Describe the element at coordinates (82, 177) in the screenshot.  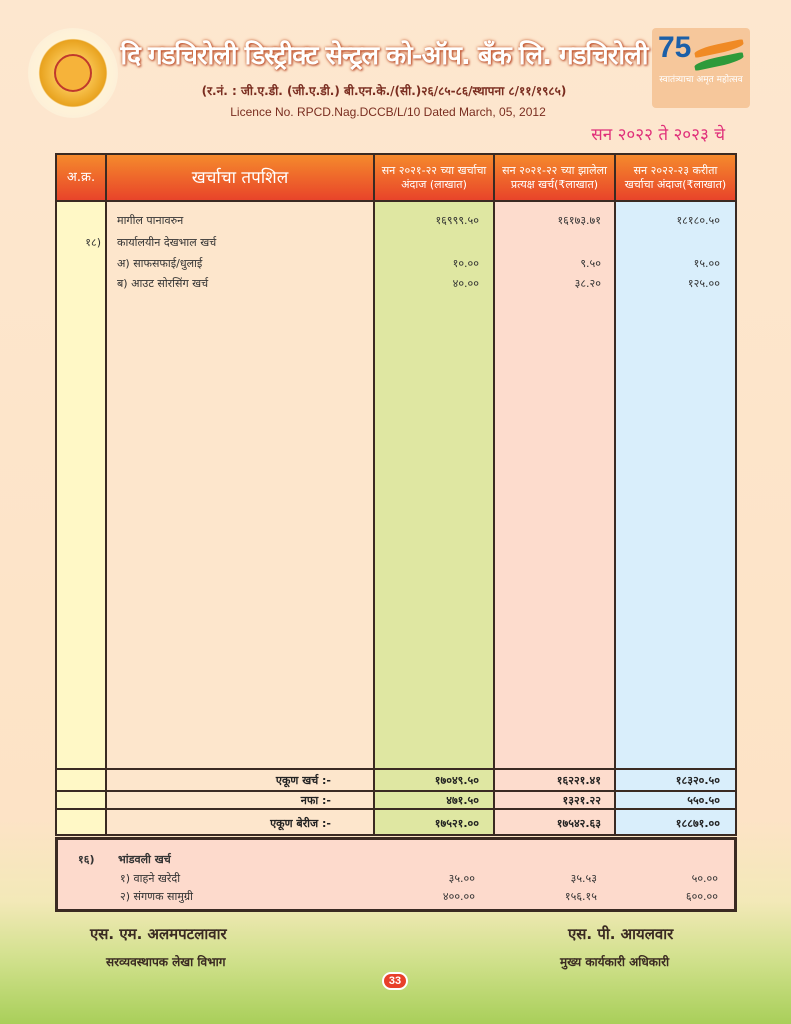
I see `header-serial: अ.क्र.` at that location.